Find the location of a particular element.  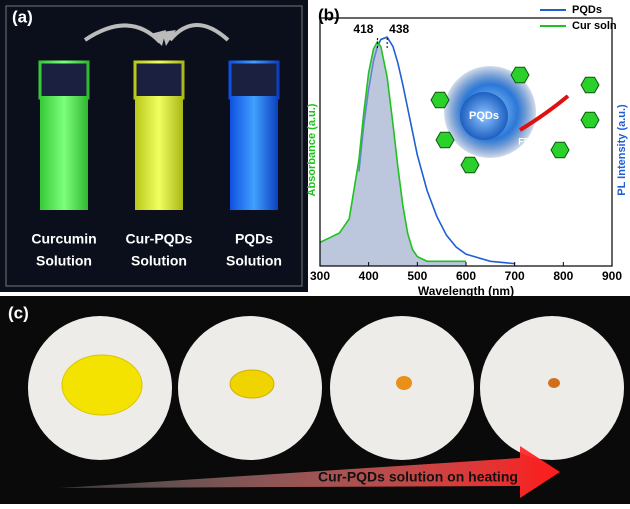

peak-label: 418 is located at coordinates (363, 29).